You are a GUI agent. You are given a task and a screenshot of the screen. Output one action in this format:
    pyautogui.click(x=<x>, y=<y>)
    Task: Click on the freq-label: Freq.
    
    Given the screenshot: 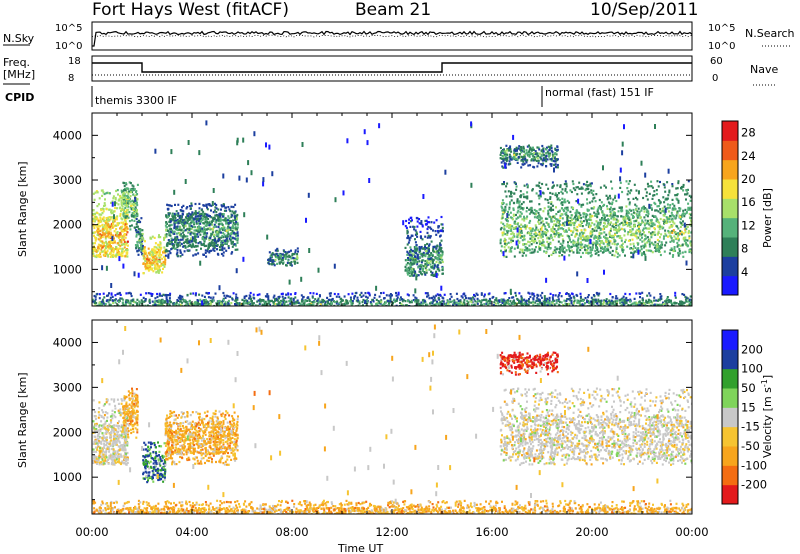 What is the action you would take?
    pyautogui.click(x=16, y=62)
    